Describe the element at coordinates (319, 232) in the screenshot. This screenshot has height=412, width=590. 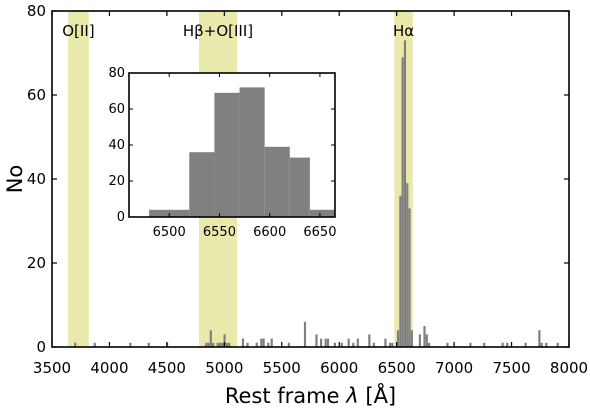
I see `inset-xtick-label-3: 6650` at that location.